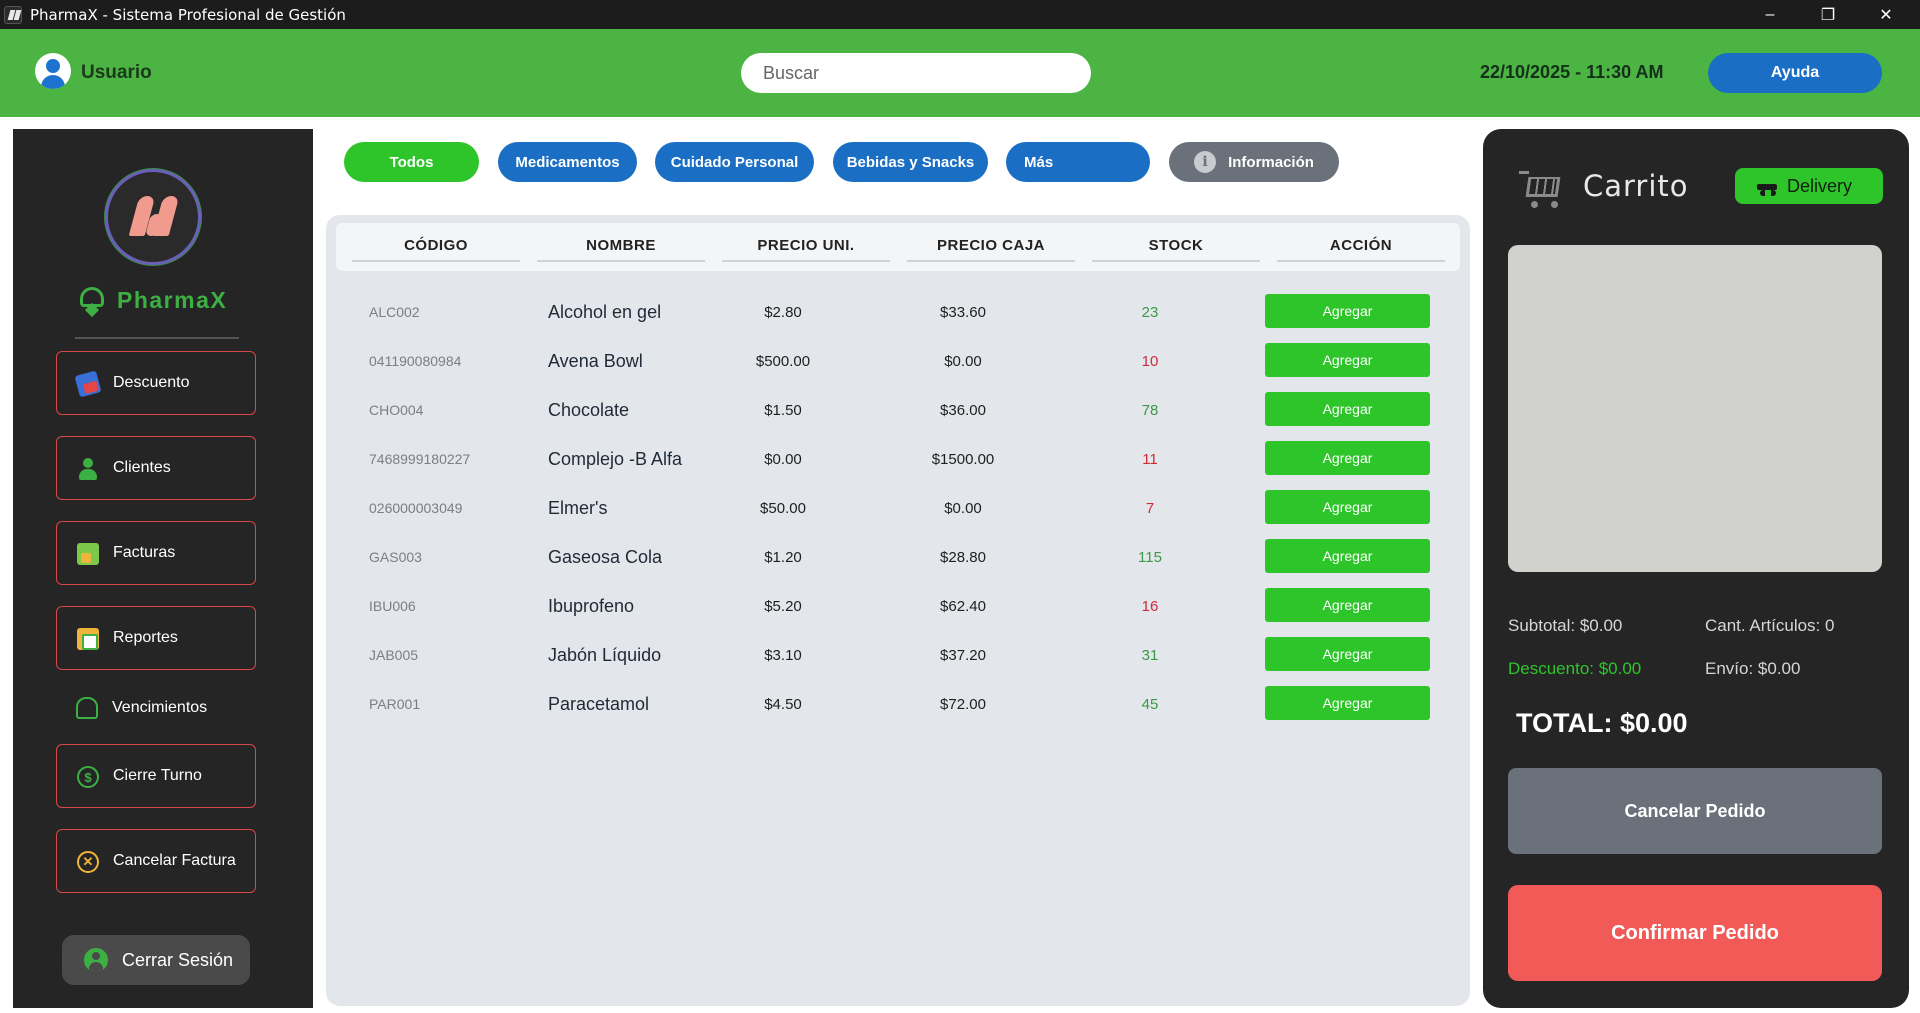 This screenshot has height=1013, width=1920. I want to click on table-row: PAR001 Paracetamol $4.50 $72.00 45 Agregar, so click(898, 704).